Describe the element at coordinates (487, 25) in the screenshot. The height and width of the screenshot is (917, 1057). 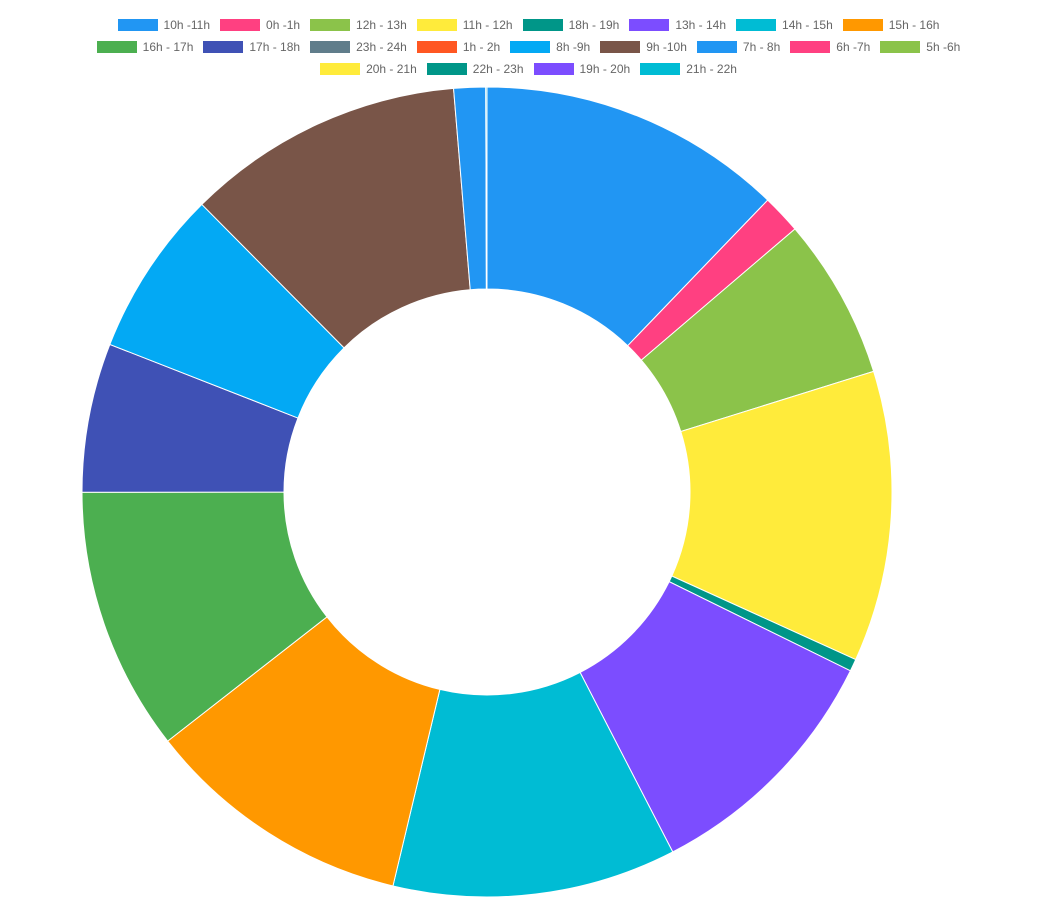
I see `legend-label: 11h - 12h` at that location.